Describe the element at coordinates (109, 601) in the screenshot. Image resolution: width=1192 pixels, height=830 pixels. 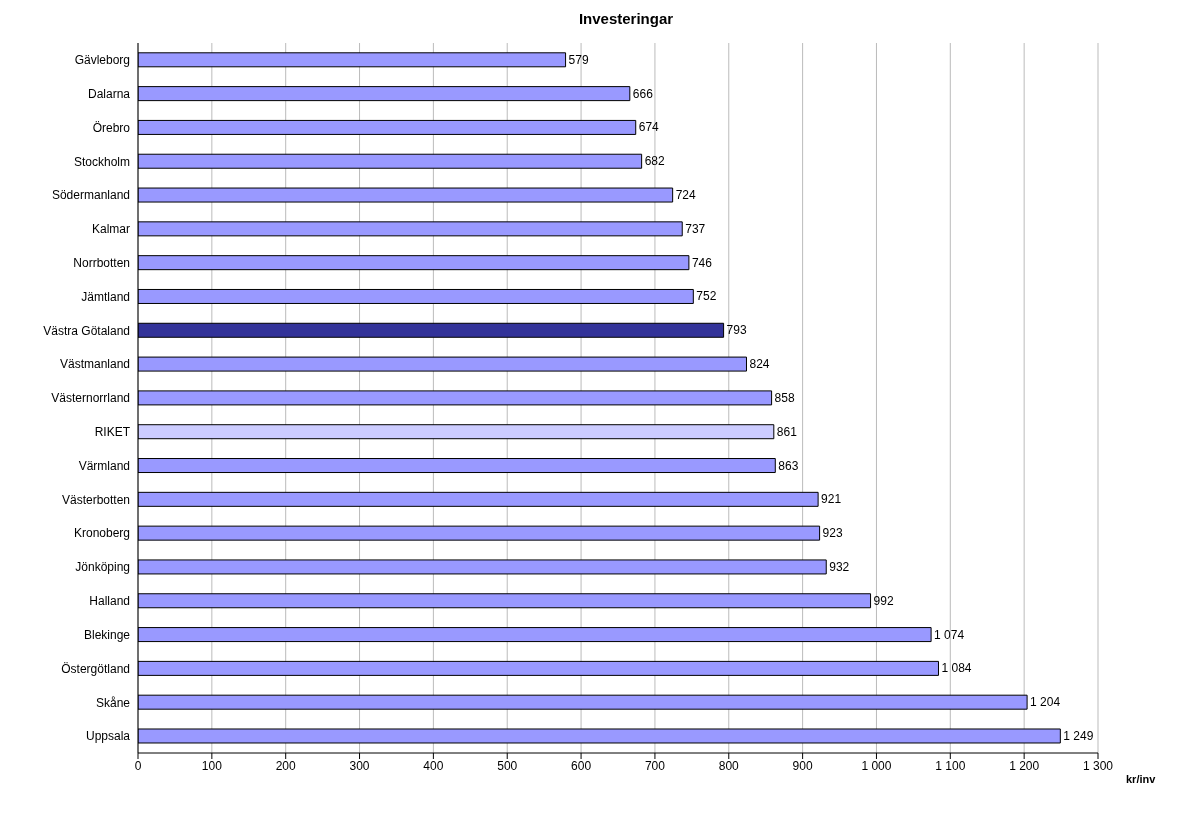
I see `y-tick-label: Halland` at that location.